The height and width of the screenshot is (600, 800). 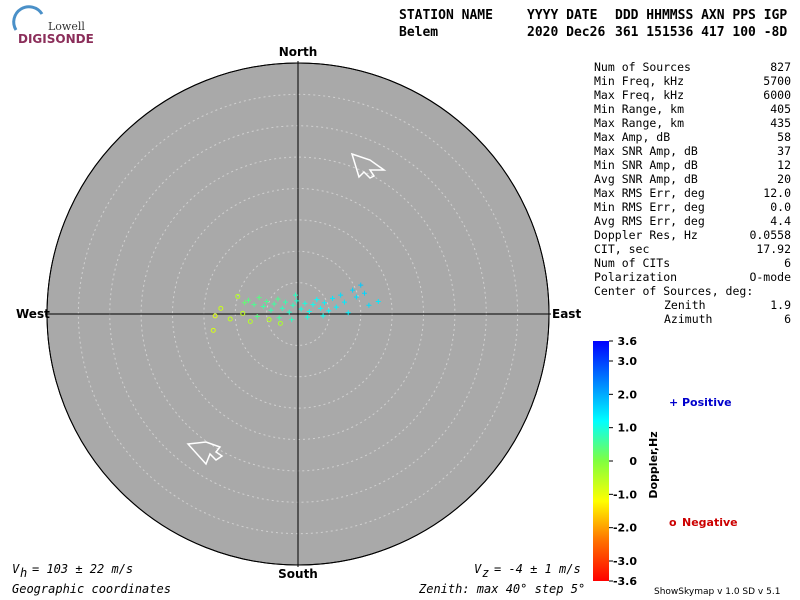 What do you see at coordinates (780, 221) in the screenshot?
I see `stat-value: 4.4` at bounding box center [780, 221].